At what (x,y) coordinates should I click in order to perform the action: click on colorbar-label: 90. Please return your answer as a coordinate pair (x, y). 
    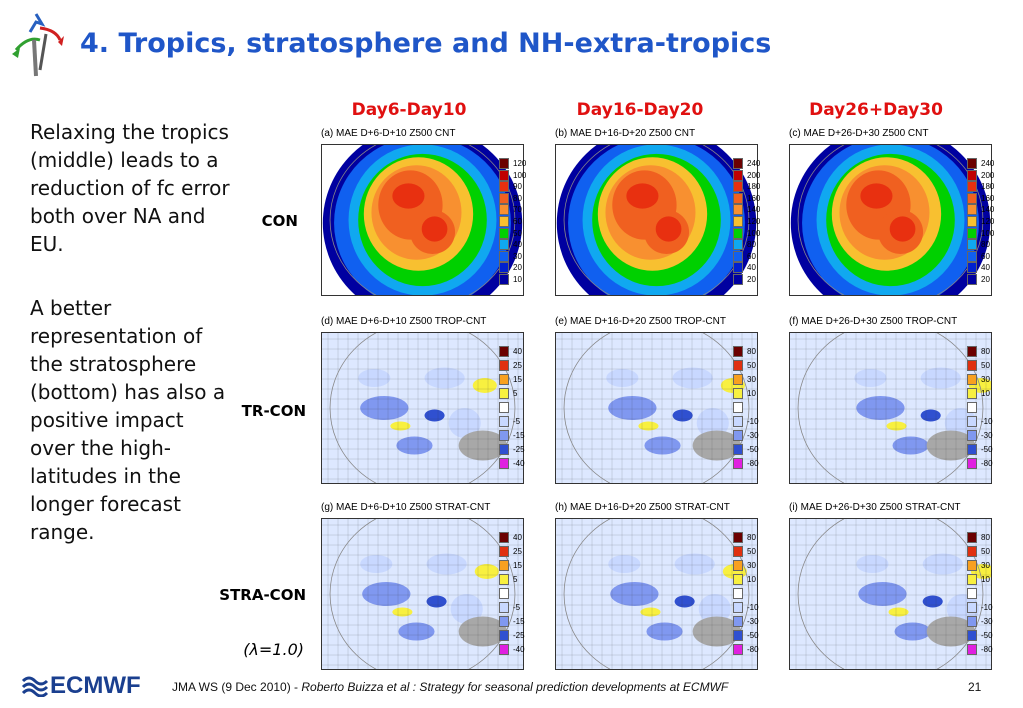
    Looking at the image, I should click on (517, 187).